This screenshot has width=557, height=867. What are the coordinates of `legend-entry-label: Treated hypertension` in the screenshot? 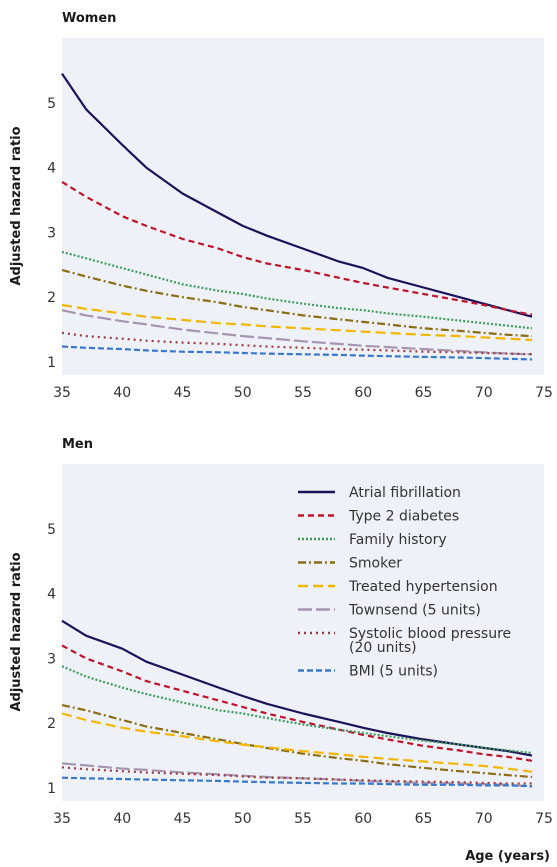 It's located at (423, 587).